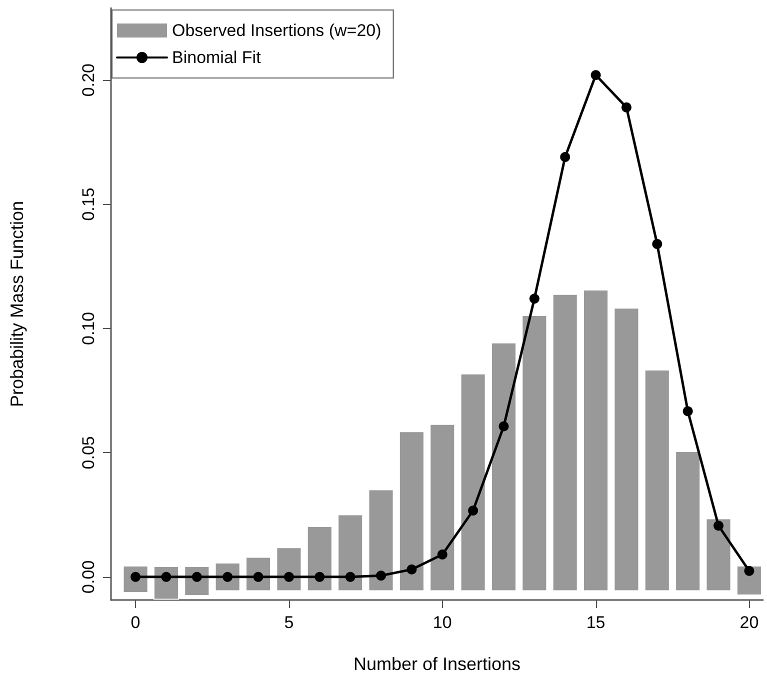 The image size is (767, 700). What do you see at coordinates (88, 80) in the screenshot?
I see `y-tick-label: 0.20` at bounding box center [88, 80].